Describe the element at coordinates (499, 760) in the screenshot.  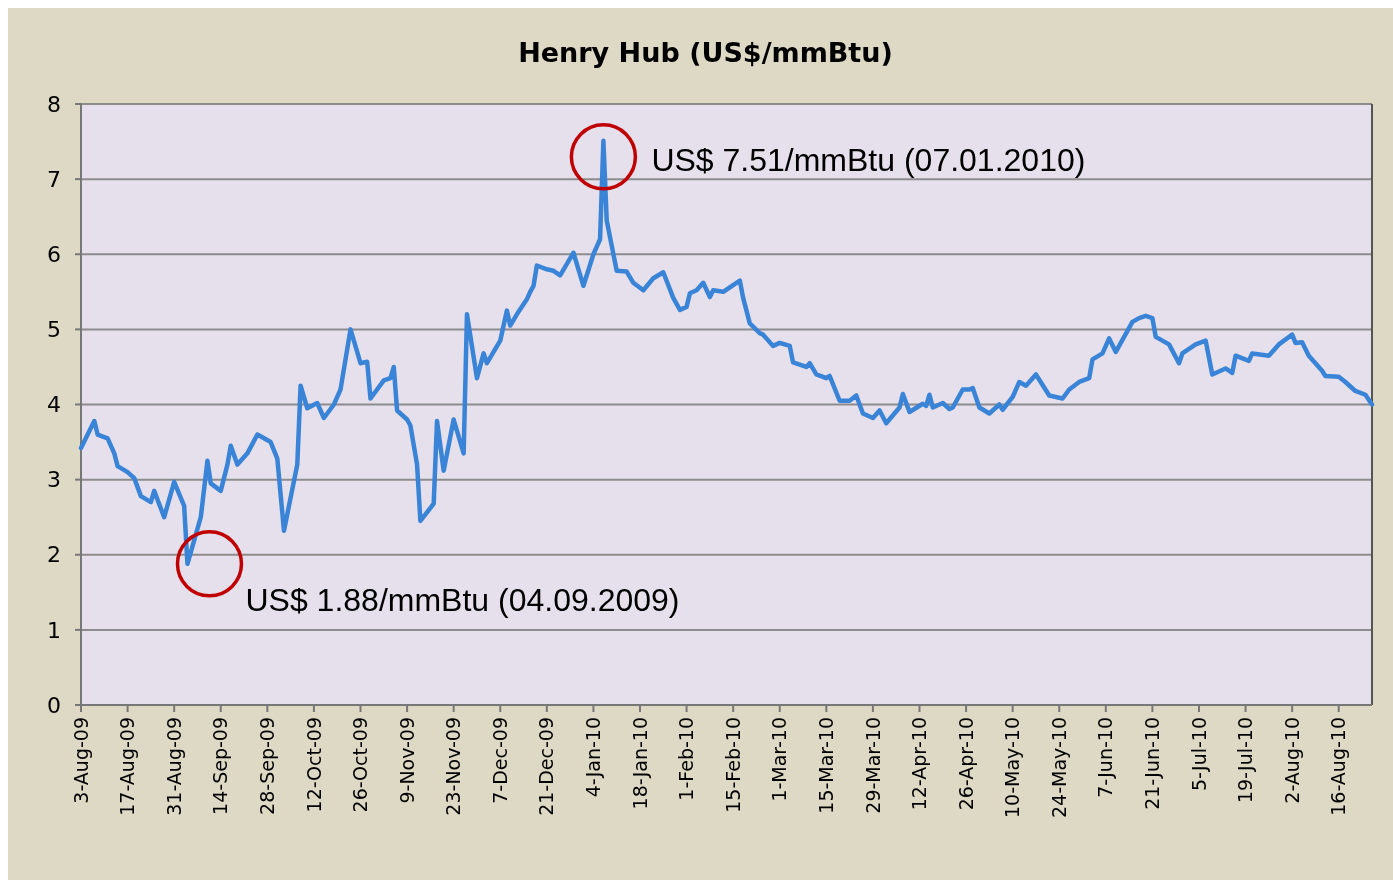
I see `x-tick-label: 7-Dec-09` at that location.